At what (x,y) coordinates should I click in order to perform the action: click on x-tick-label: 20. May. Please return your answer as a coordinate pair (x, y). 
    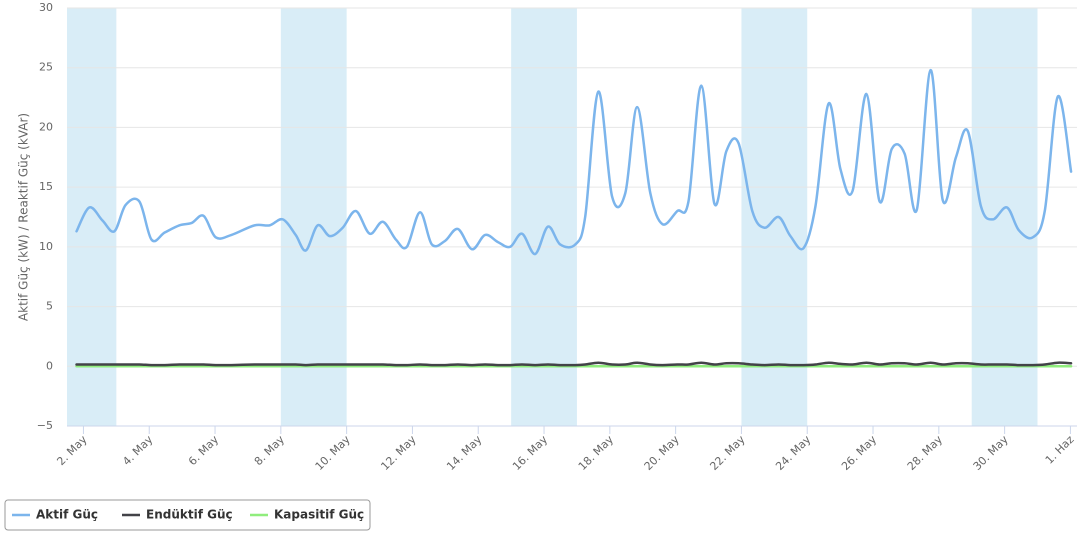
    Looking at the image, I should click on (662, 453).